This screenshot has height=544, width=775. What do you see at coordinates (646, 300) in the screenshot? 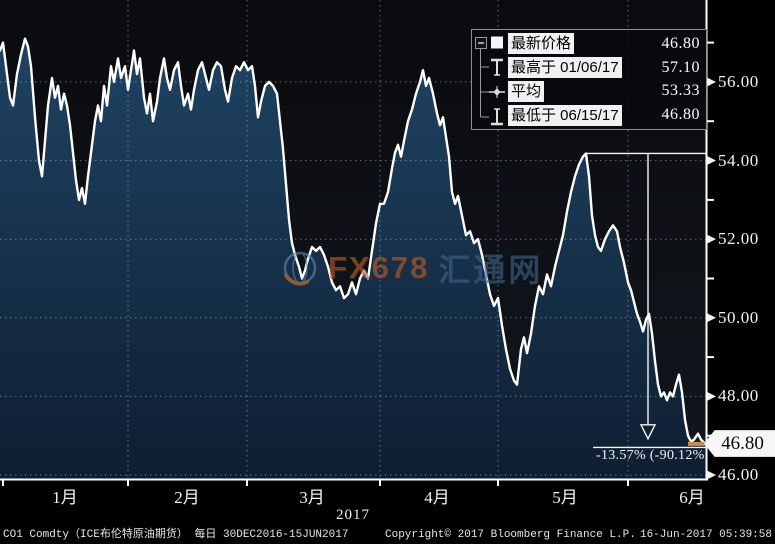
I see `drop-annotation` at bounding box center [646, 300].